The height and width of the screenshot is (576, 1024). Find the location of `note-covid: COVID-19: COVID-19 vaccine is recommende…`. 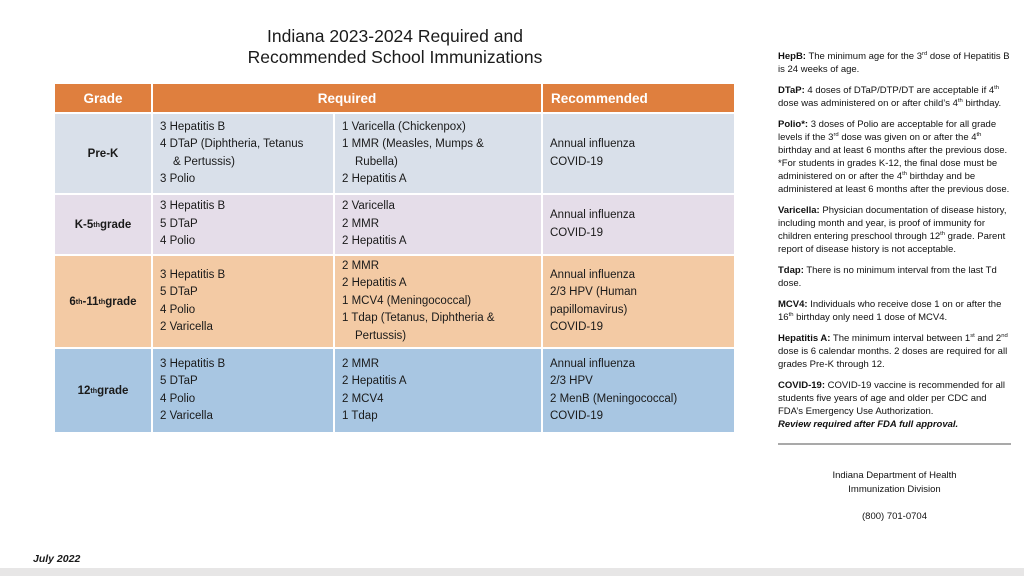

note-covid: COVID-19: COVID-19 vaccine is recommende… is located at coordinates (894, 405).